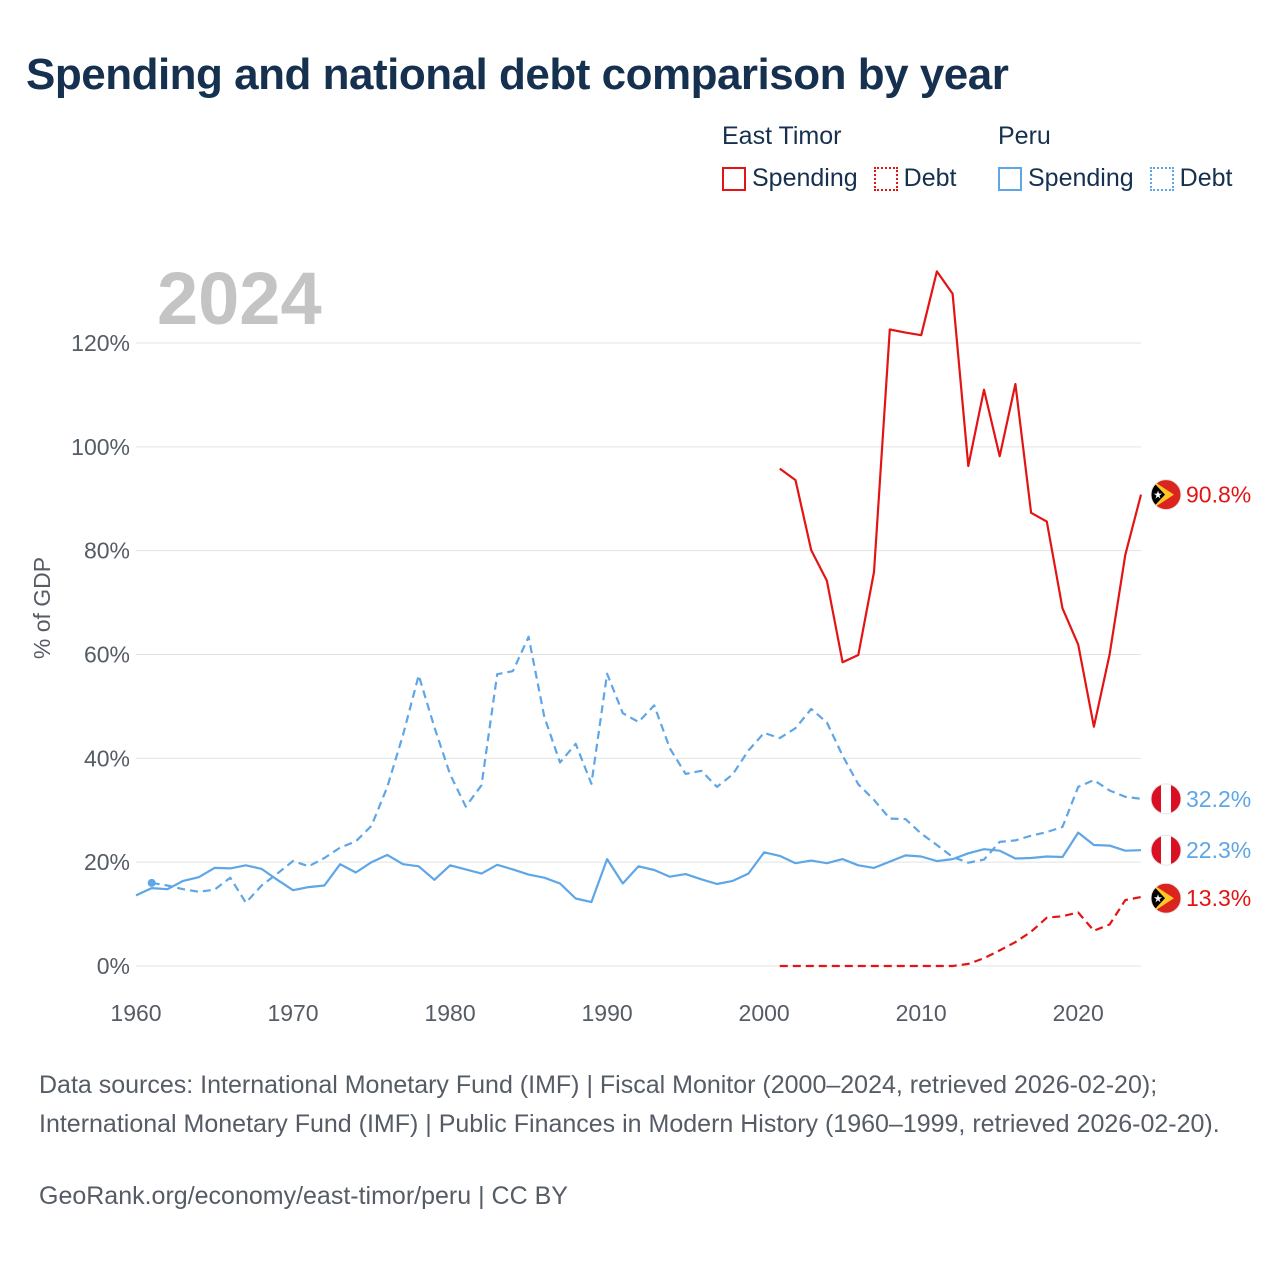 The image size is (1280, 1280). Describe the element at coordinates (638, 867) in the screenshot. I see `series-line-peru-spending` at that location.